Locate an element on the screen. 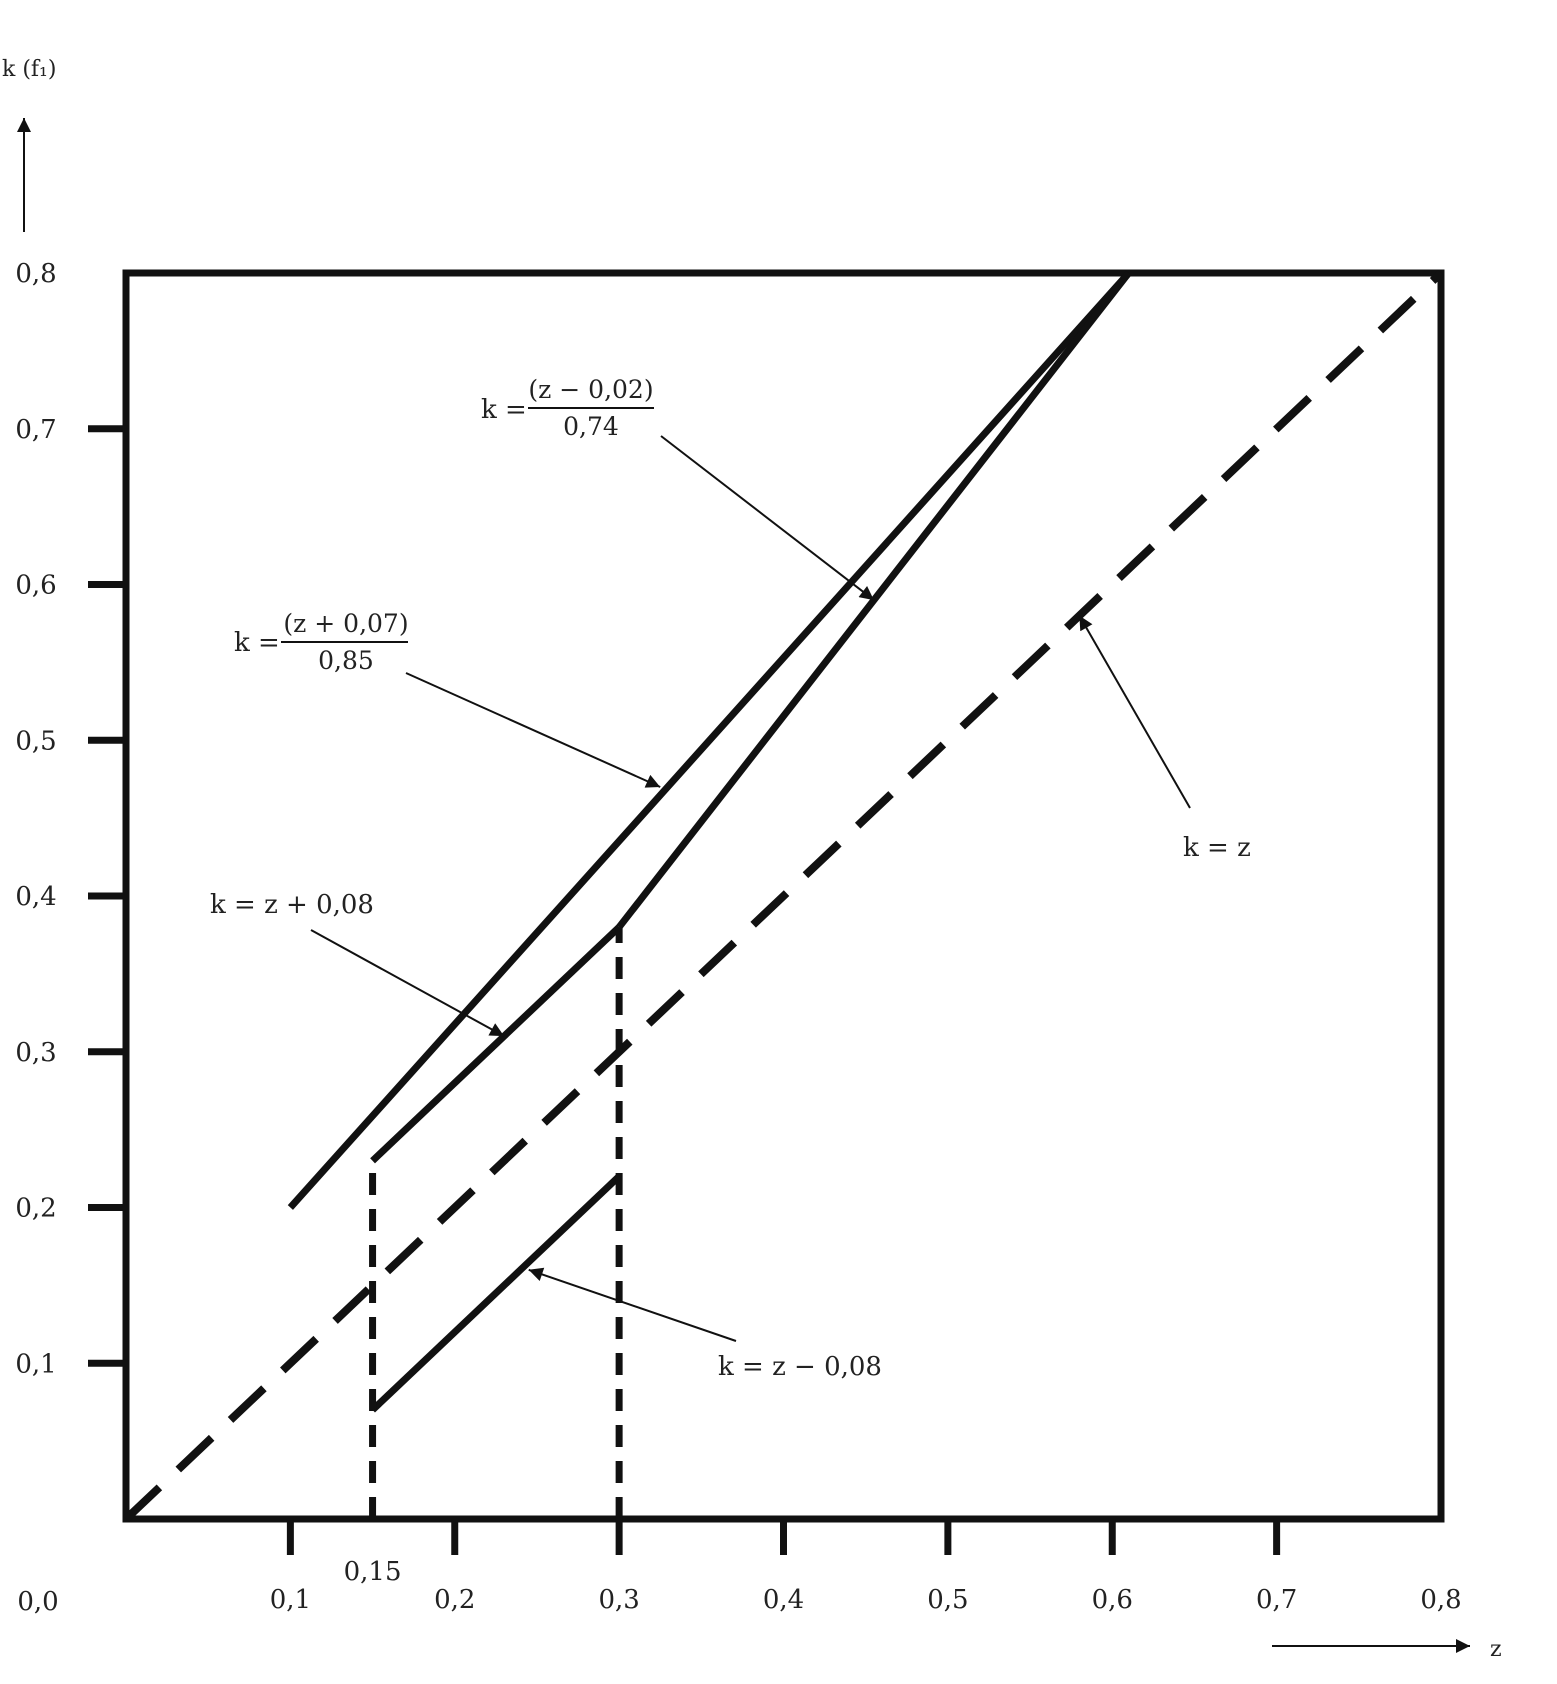 This screenshot has height=1684, width=1557. annotation-arrow-k-minus is located at coordinates (632, 1304).